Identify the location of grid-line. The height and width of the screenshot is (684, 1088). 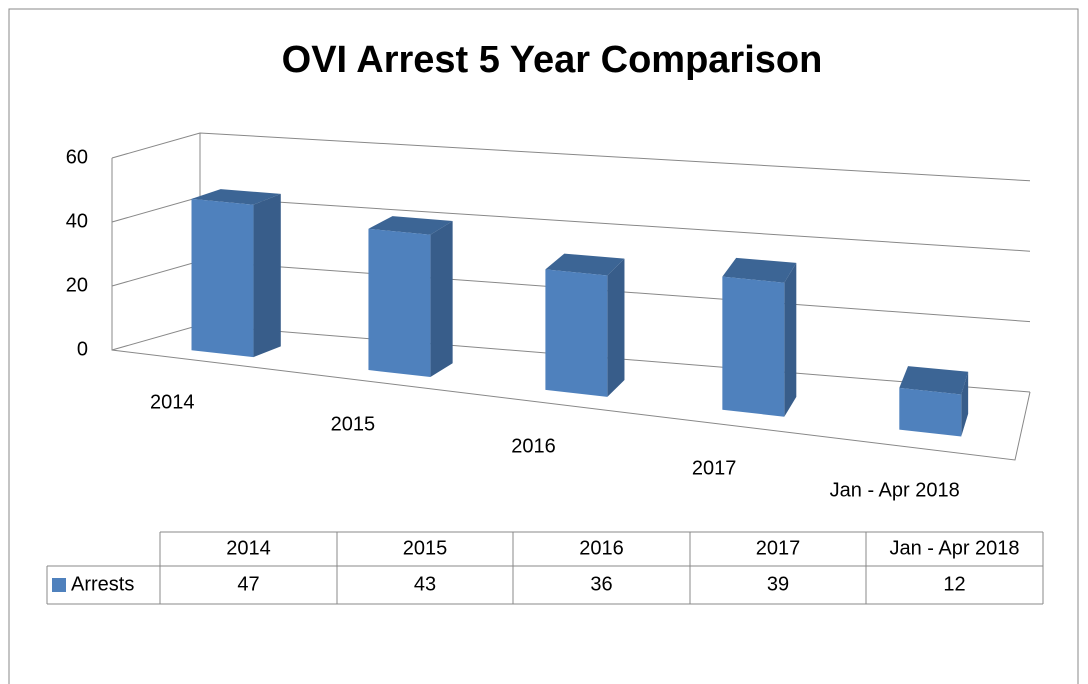
(571, 157).